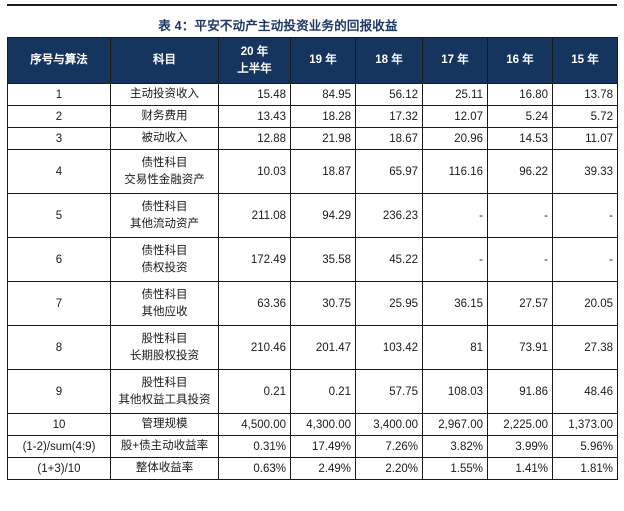 This screenshot has height=511, width=624. I want to click on row-value-cell: 18.87, so click(323, 171).